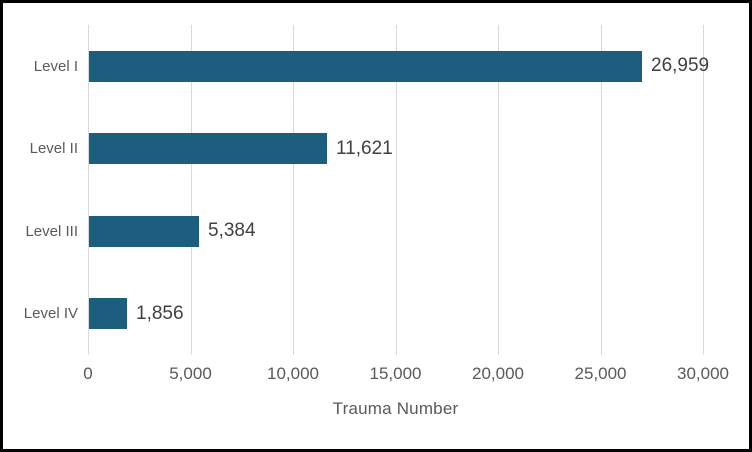  I want to click on data-label-level-iii: 5,384, so click(232, 231).